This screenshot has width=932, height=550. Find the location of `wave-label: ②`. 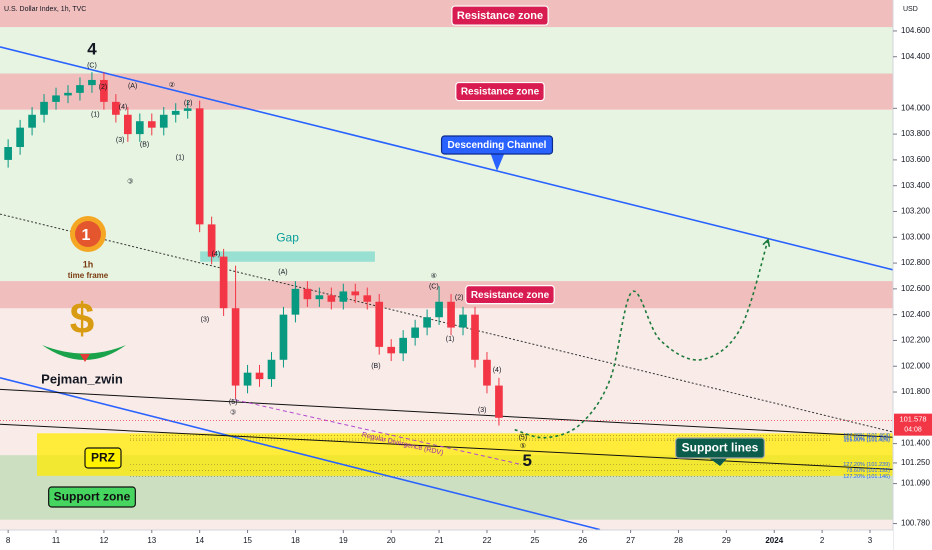

wave-label: ② is located at coordinates (172, 85).